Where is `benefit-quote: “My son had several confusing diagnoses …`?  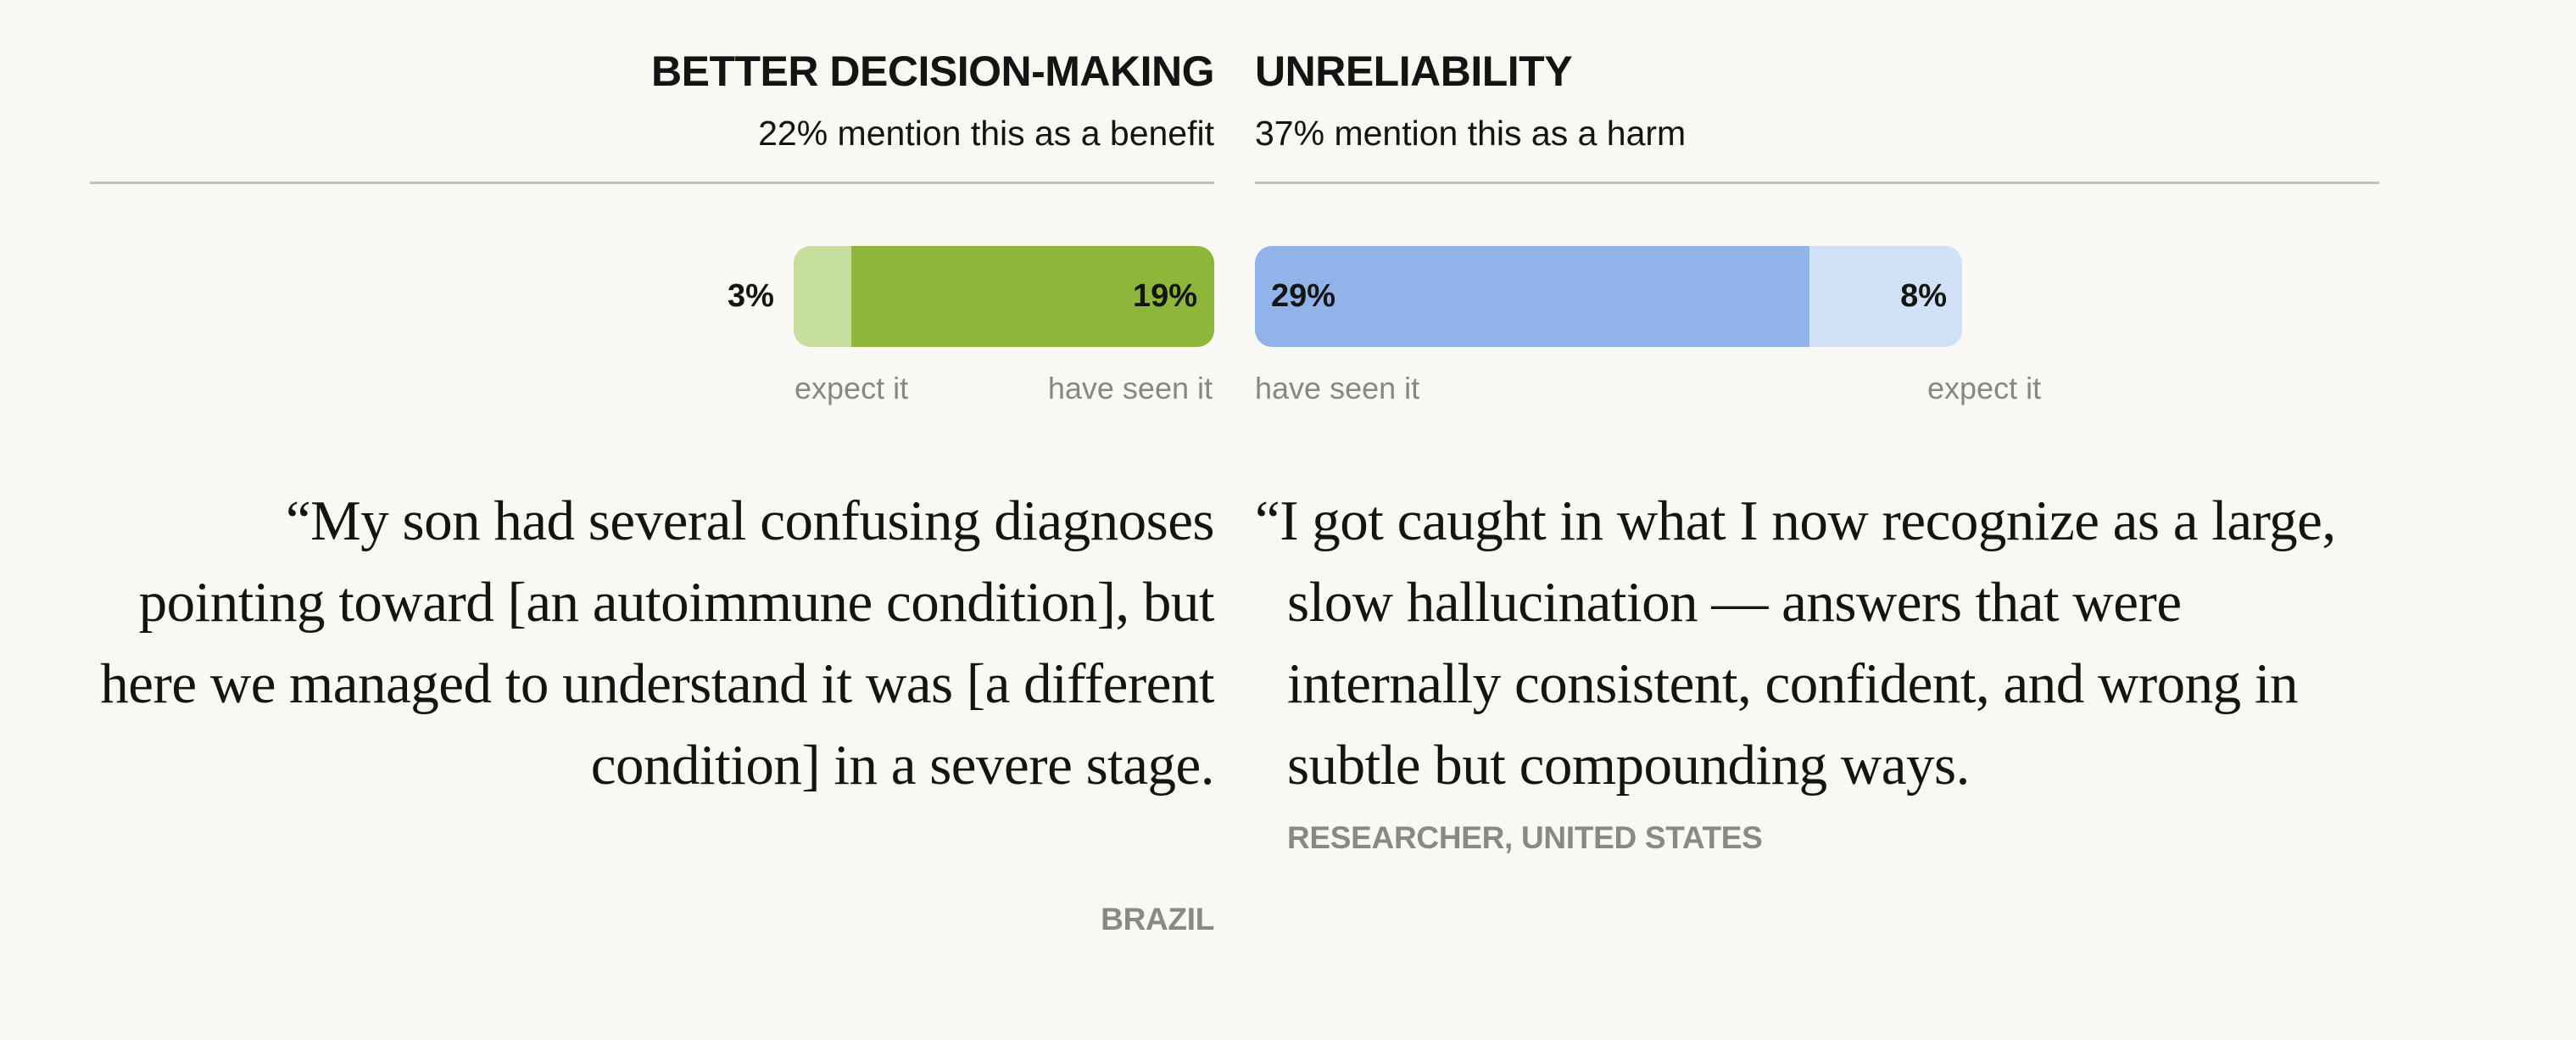 benefit-quote: “My son had several confusing diagnoses … is located at coordinates (657, 643).